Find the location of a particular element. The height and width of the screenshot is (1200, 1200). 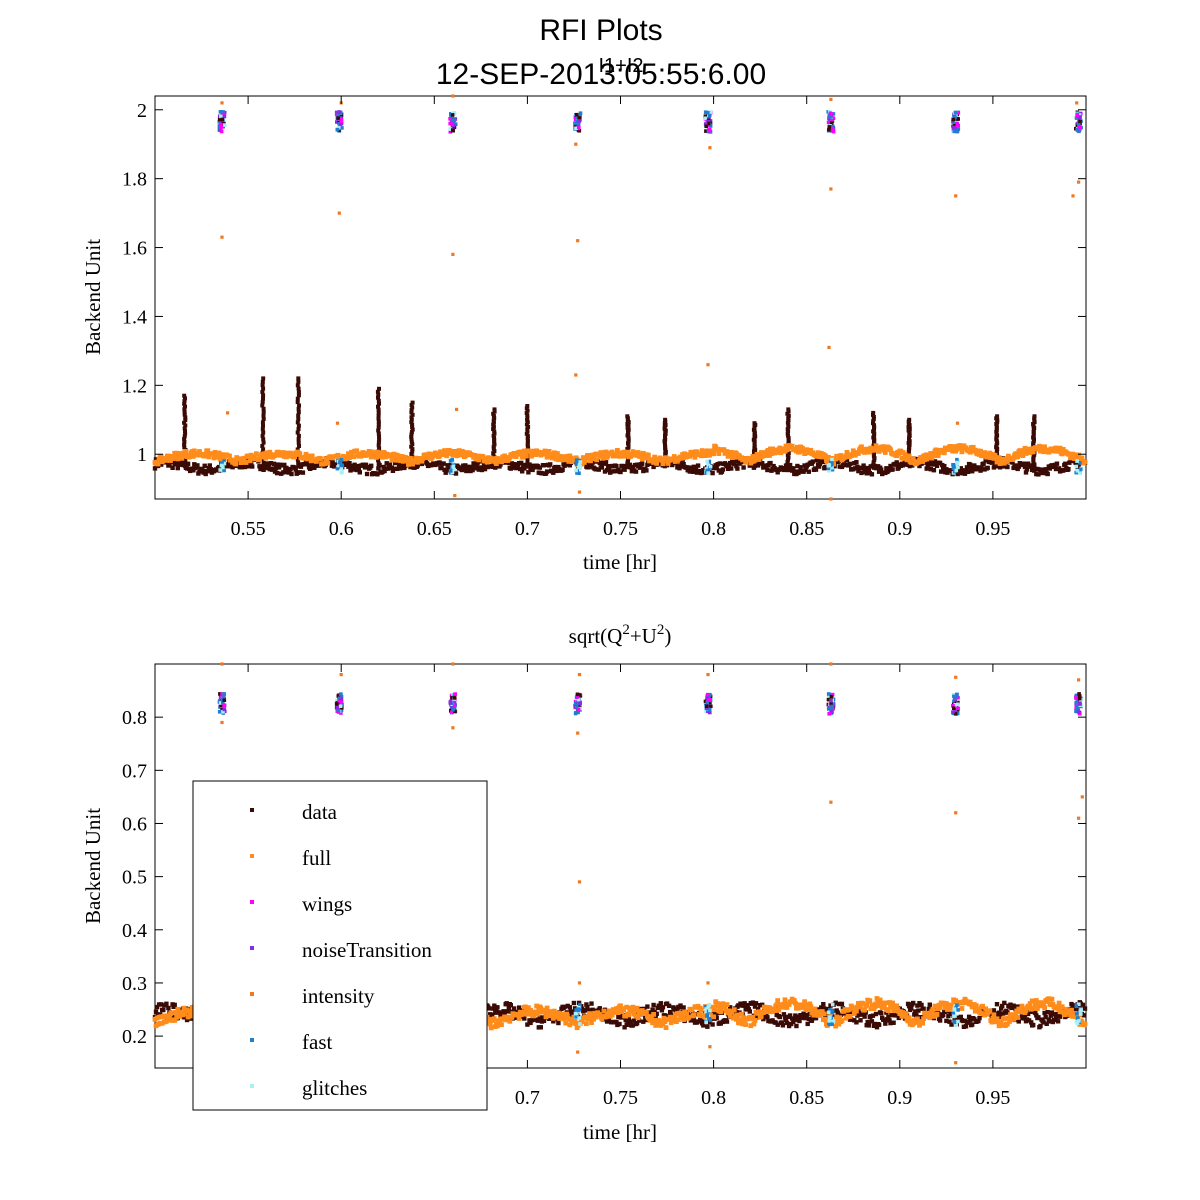

x-tick-label: 0.55 is located at coordinates (248, 529).